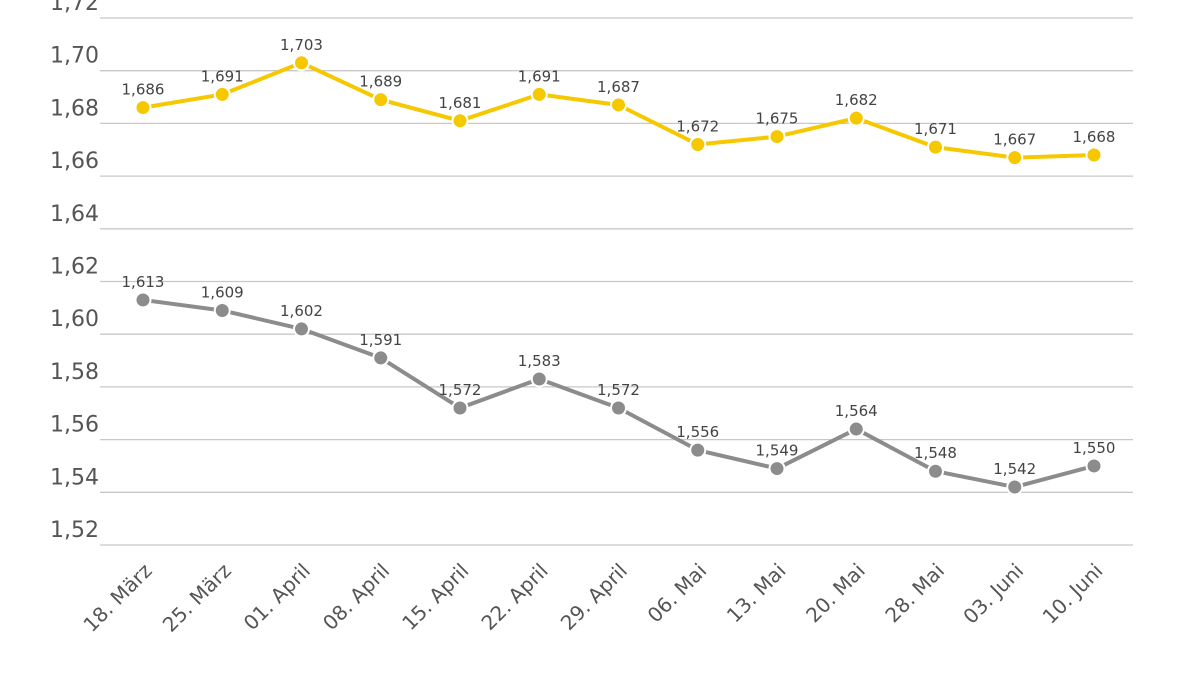 This screenshot has height=675, width=1200. What do you see at coordinates (914, 593) in the screenshot?
I see `x-tick-label: 28. Mai` at bounding box center [914, 593].